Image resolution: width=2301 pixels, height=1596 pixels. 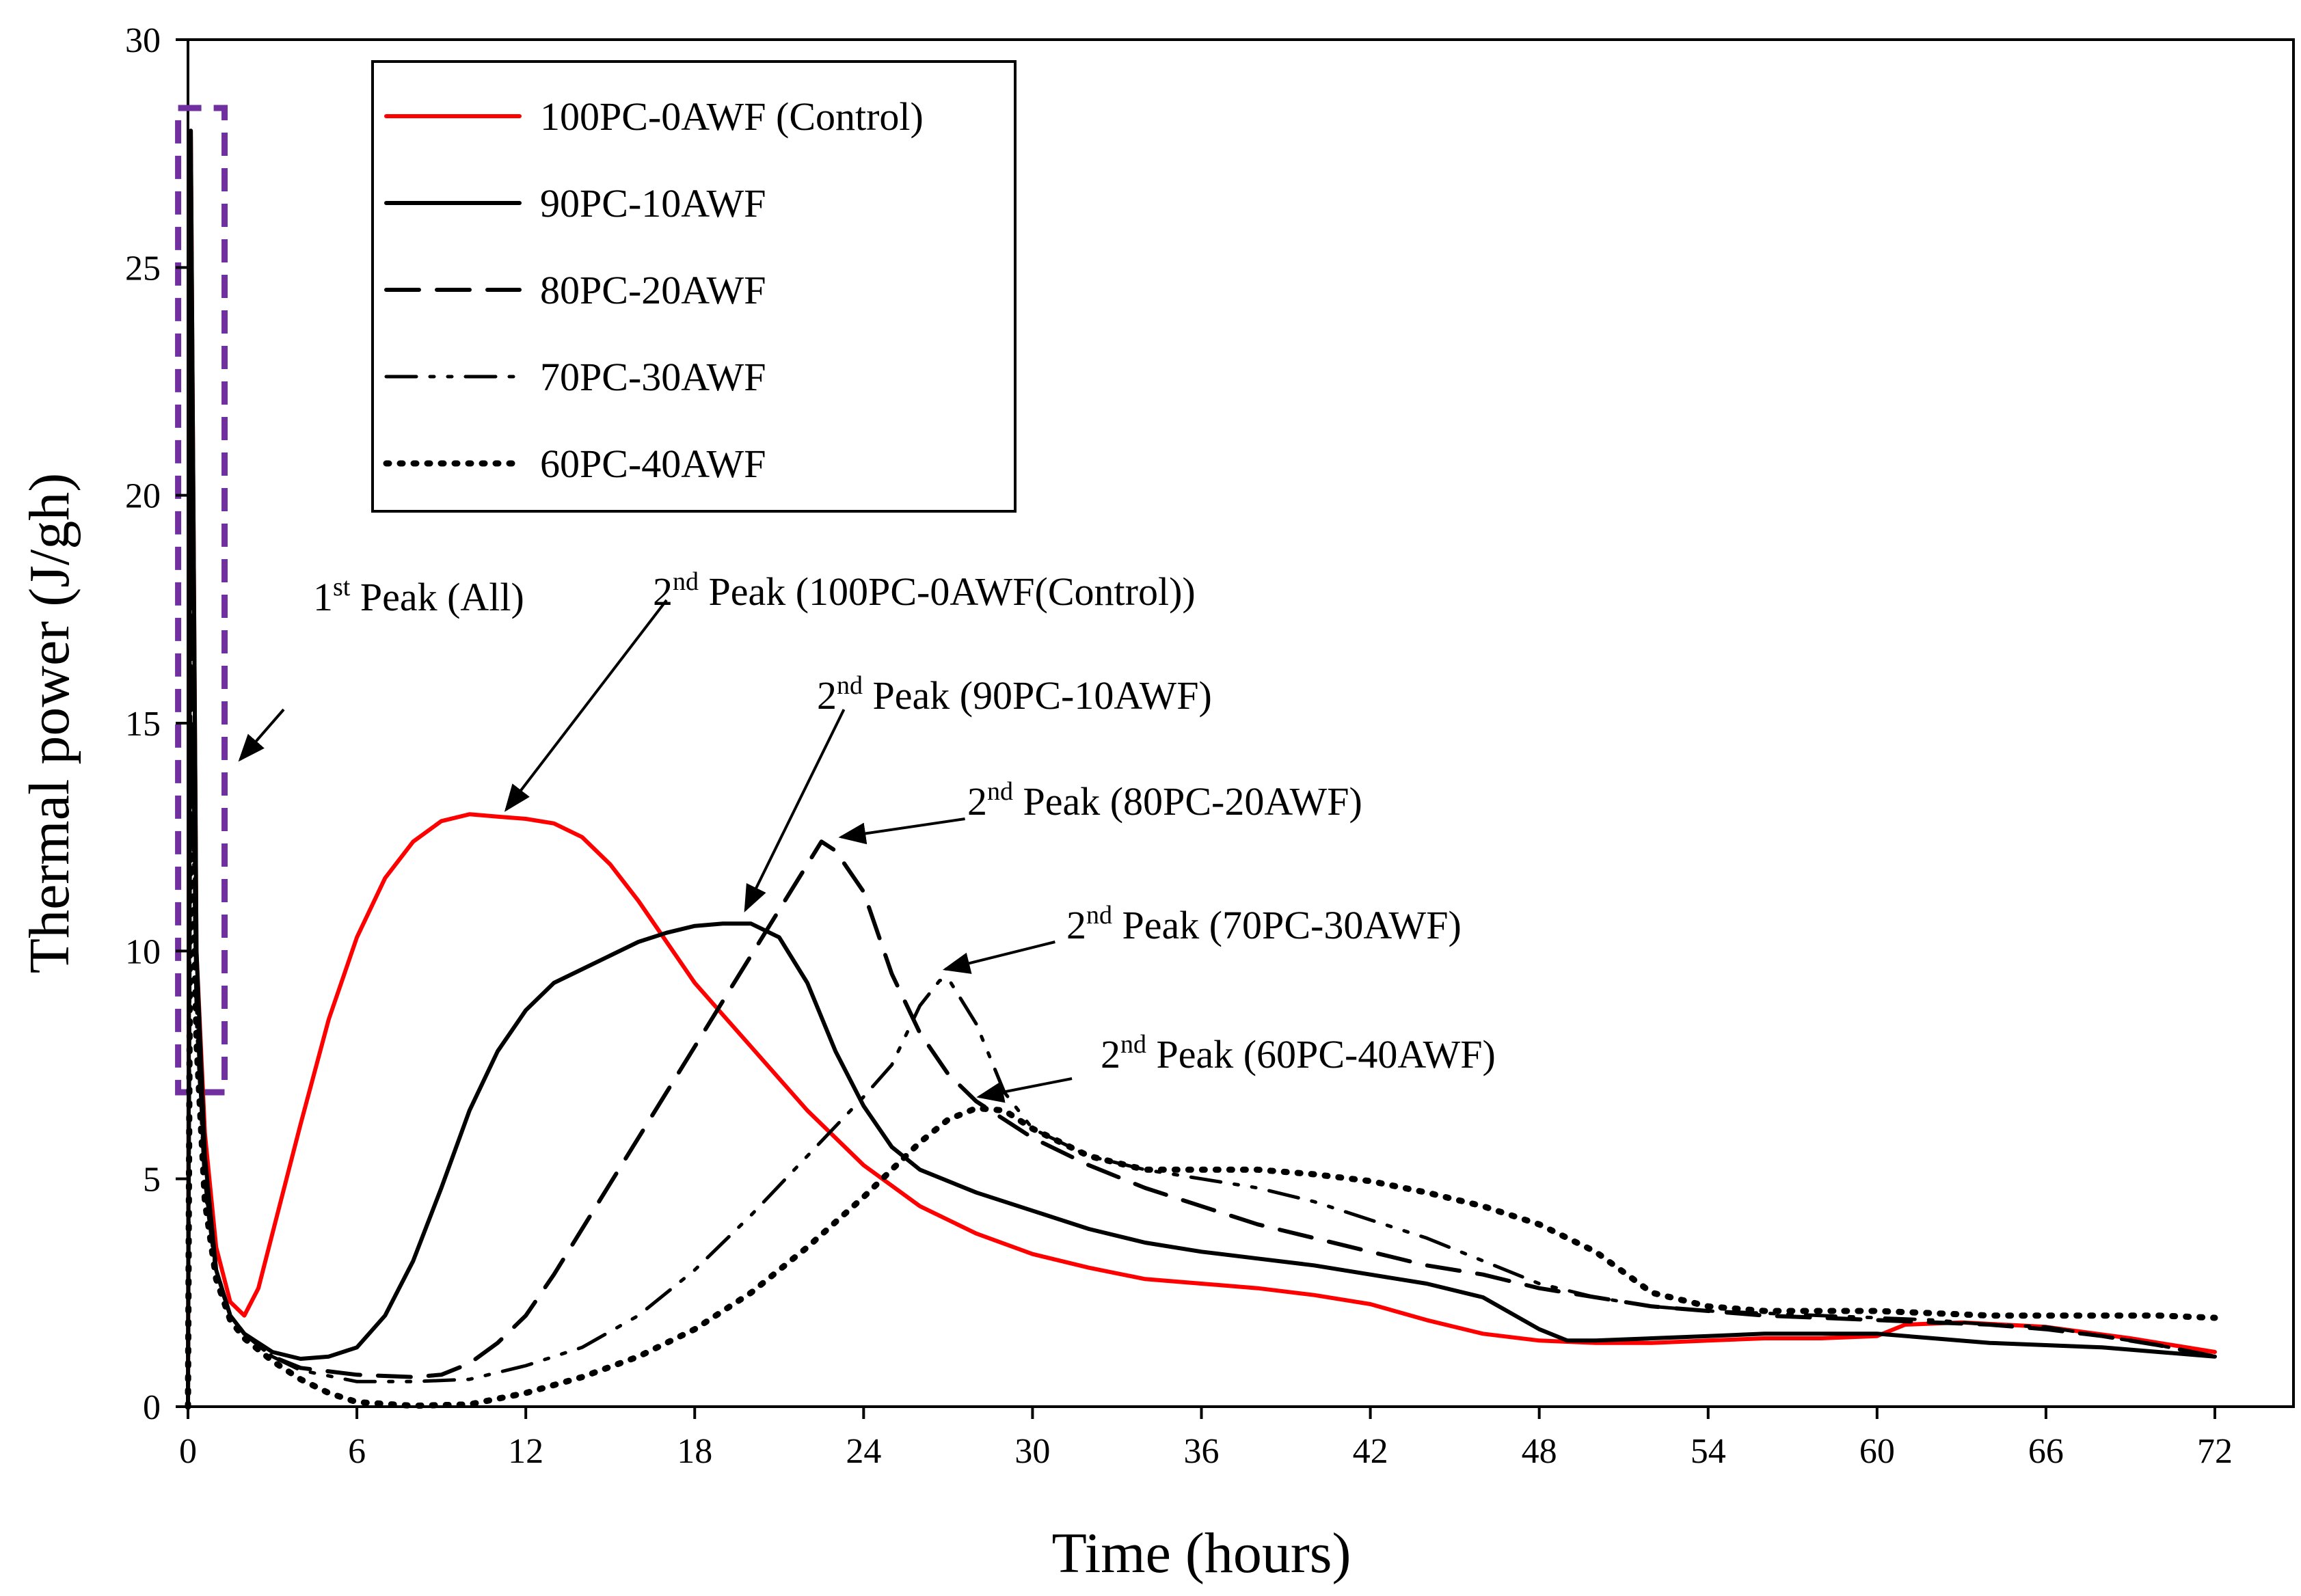 I want to click on legend-label-0: 100PC-0AWF (Control), so click(x=732, y=117).